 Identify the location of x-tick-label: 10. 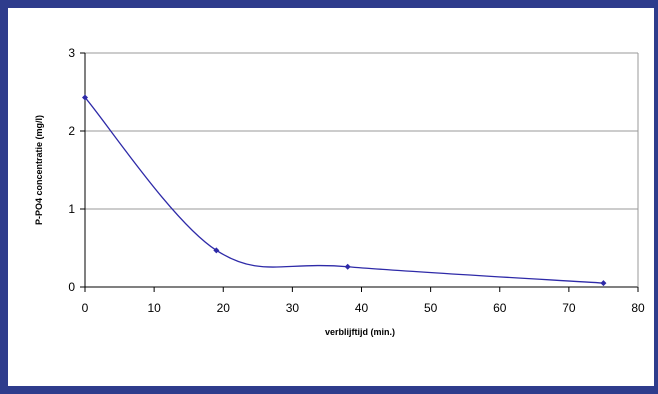
(154, 308).